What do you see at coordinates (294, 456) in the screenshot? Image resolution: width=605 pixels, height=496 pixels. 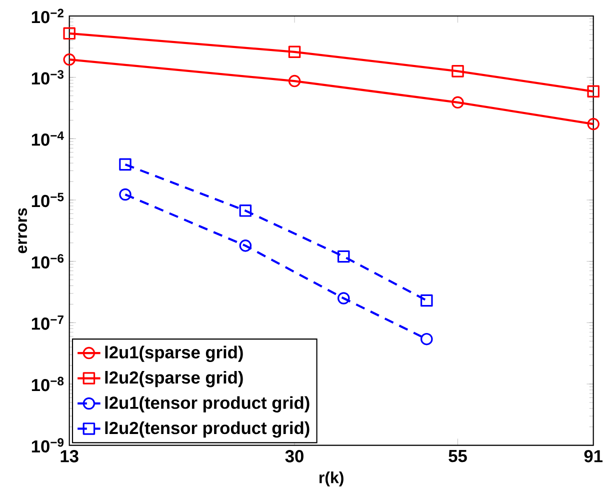 I see `x-tick-label: 30` at bounding box center [294, 456].